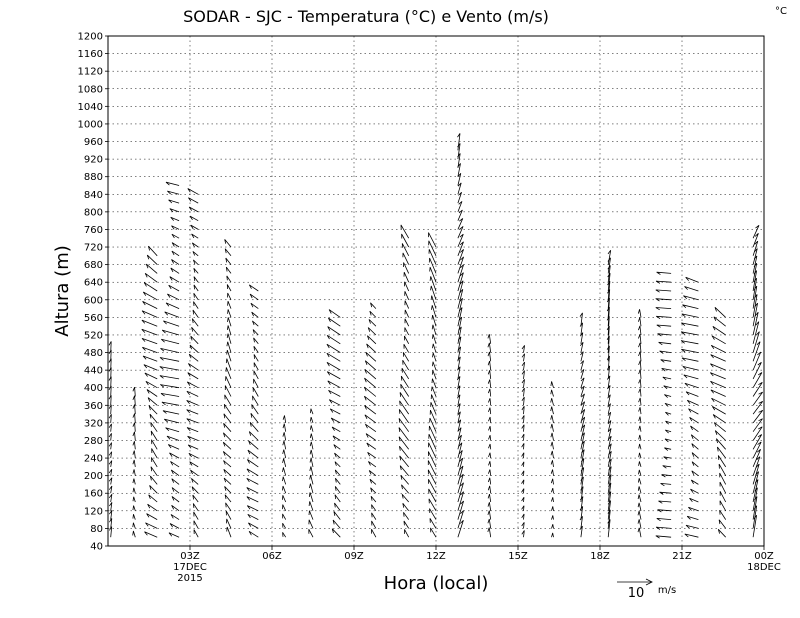  What do you see at coordinates (190, 556) in the screenshot?
I see `x-tick-label: 03Z` at bounding box center [190, 556].